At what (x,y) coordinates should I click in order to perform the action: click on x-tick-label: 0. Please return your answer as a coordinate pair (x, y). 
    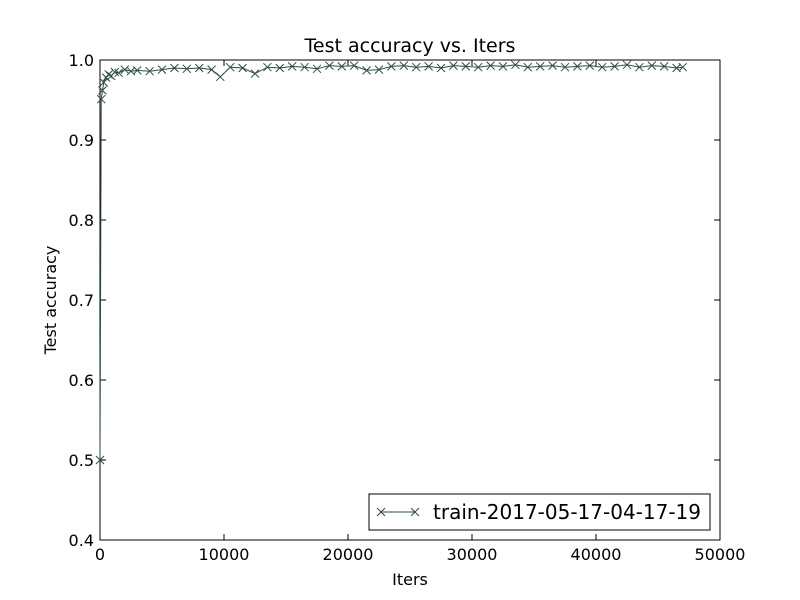
    Looking at the image, I should click on (100, 554).